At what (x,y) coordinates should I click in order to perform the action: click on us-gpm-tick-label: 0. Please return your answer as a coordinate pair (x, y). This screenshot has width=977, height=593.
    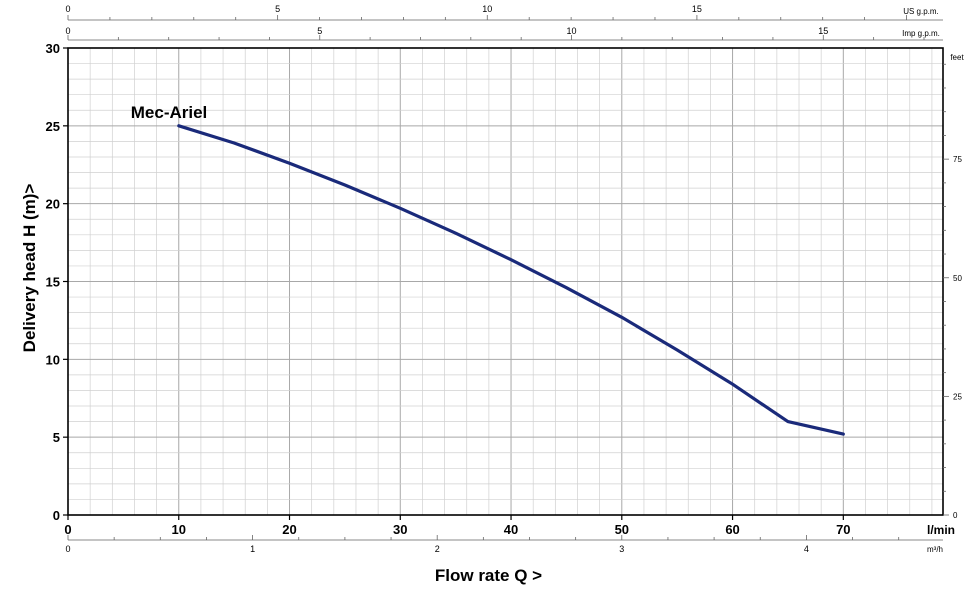
    Looking at the image, I should click on (67, 9).